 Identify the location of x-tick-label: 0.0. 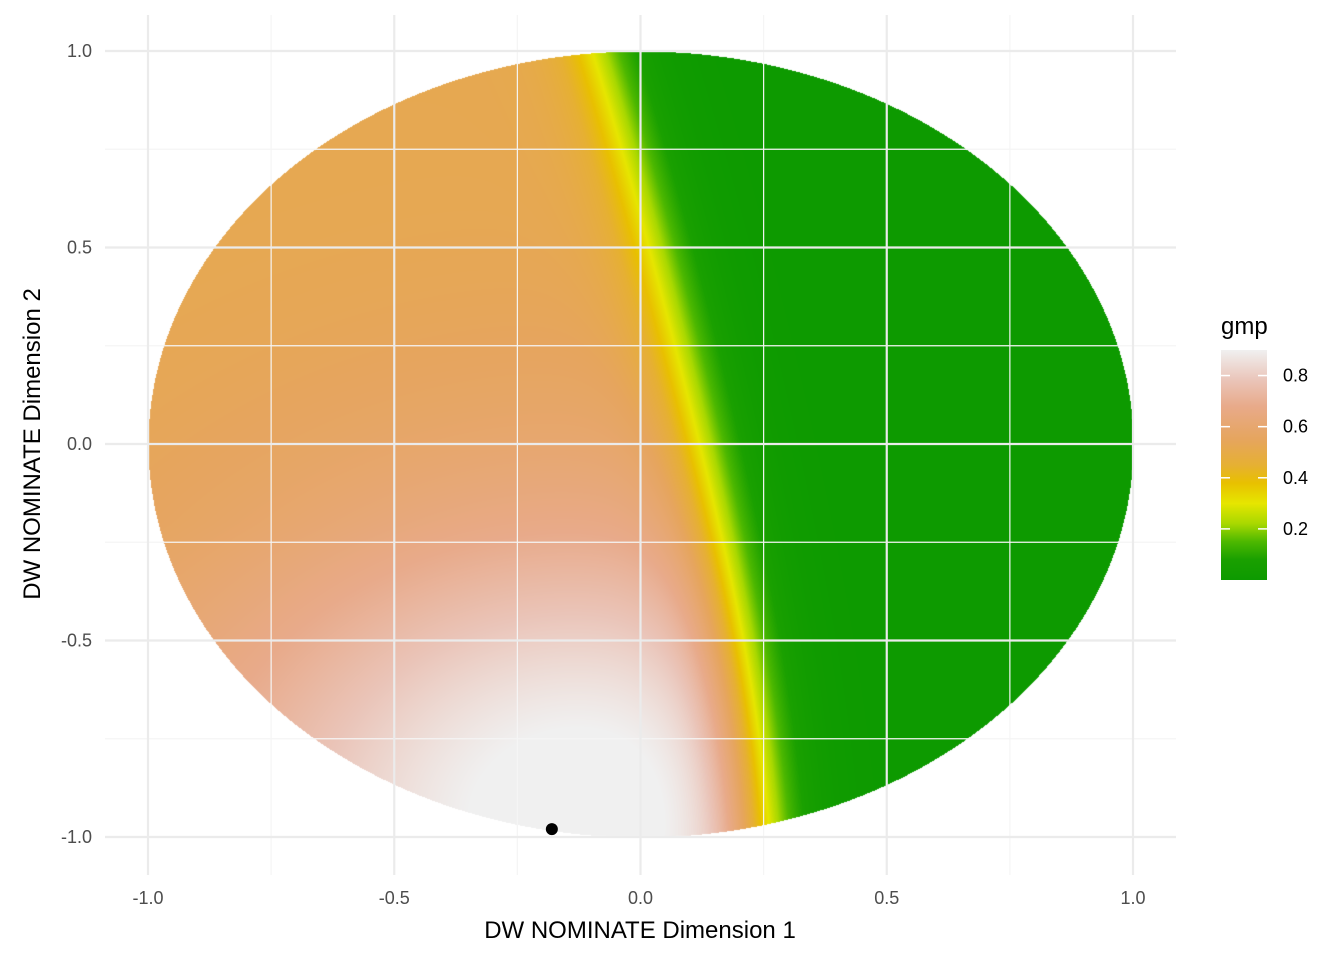
(640, 898).